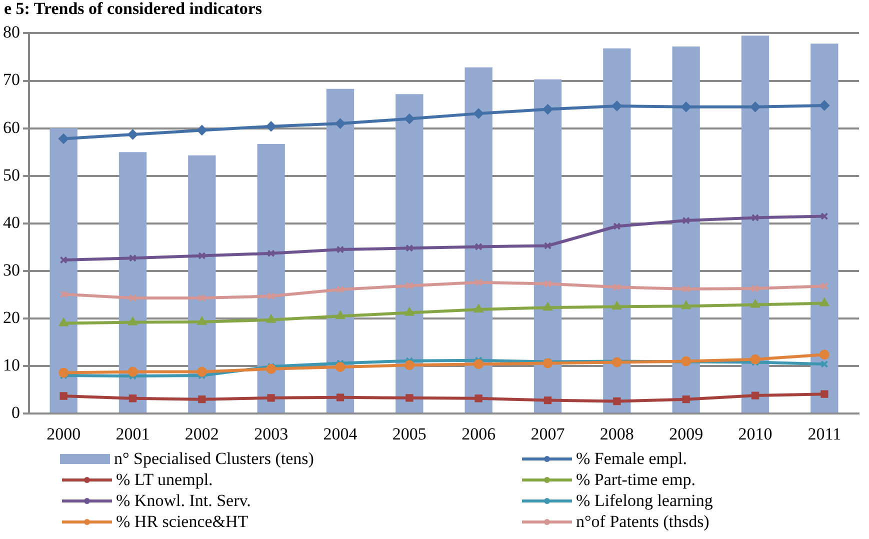 The height and width of the screenshot is (539, 869). What do you see at coordinates (548, 434) in the screenshot?
I see `x-tick-label: 2007` at bounding box center [548, 434].